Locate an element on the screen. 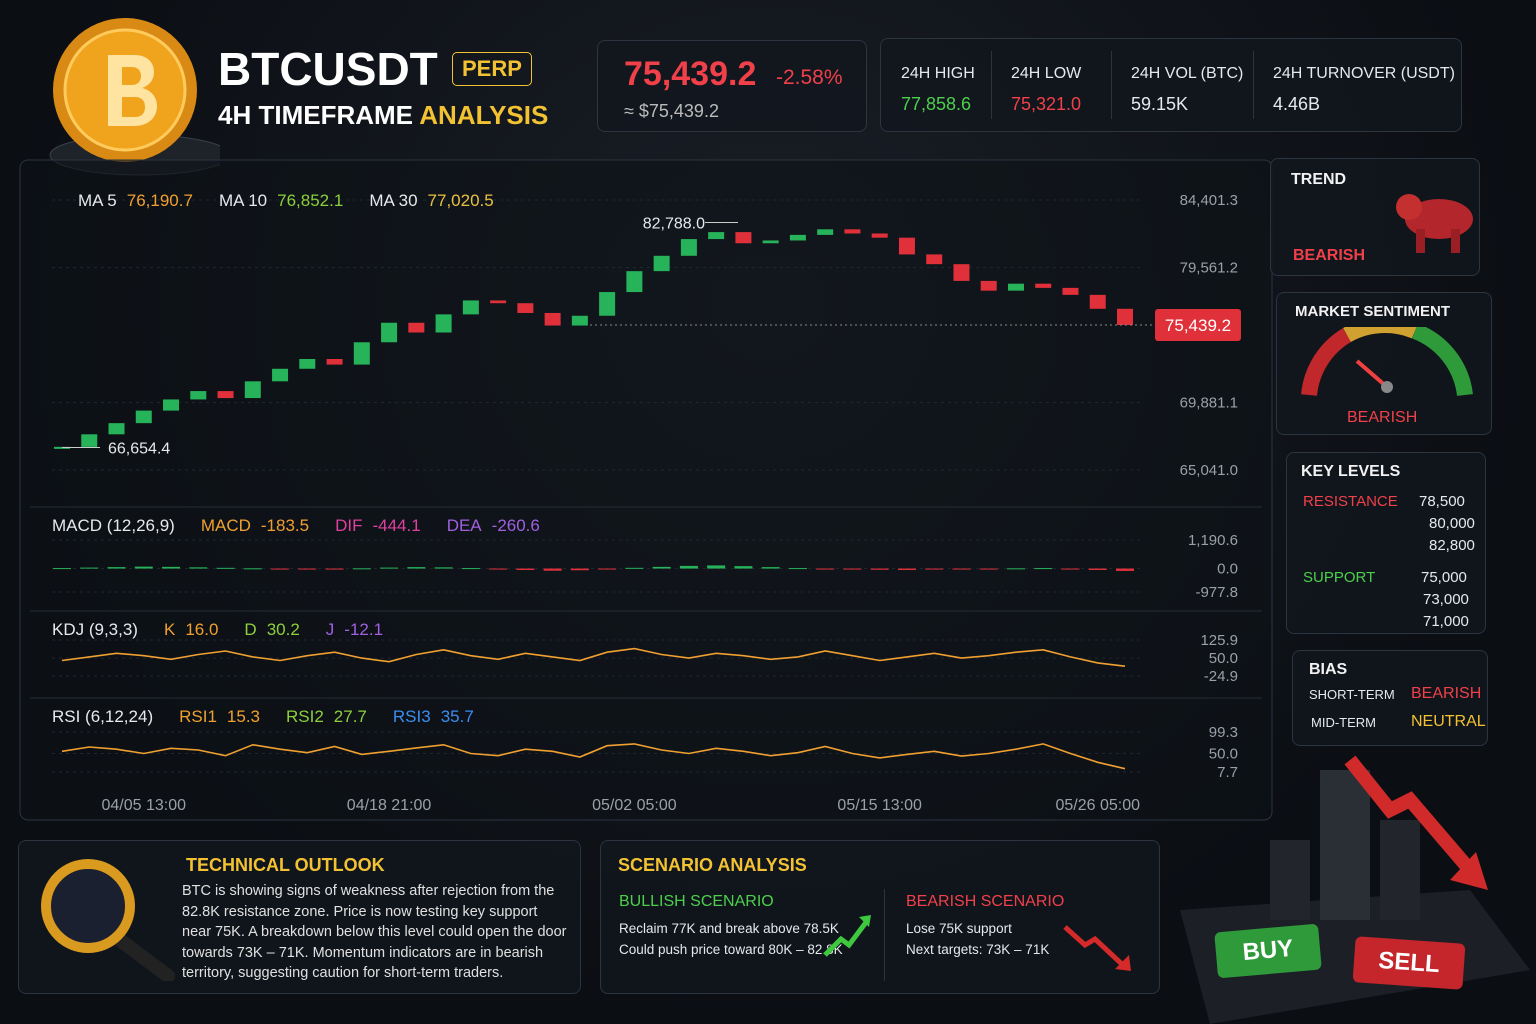  stat-label: 24H VOL (BTC) is located at coordinates (1187, 73).